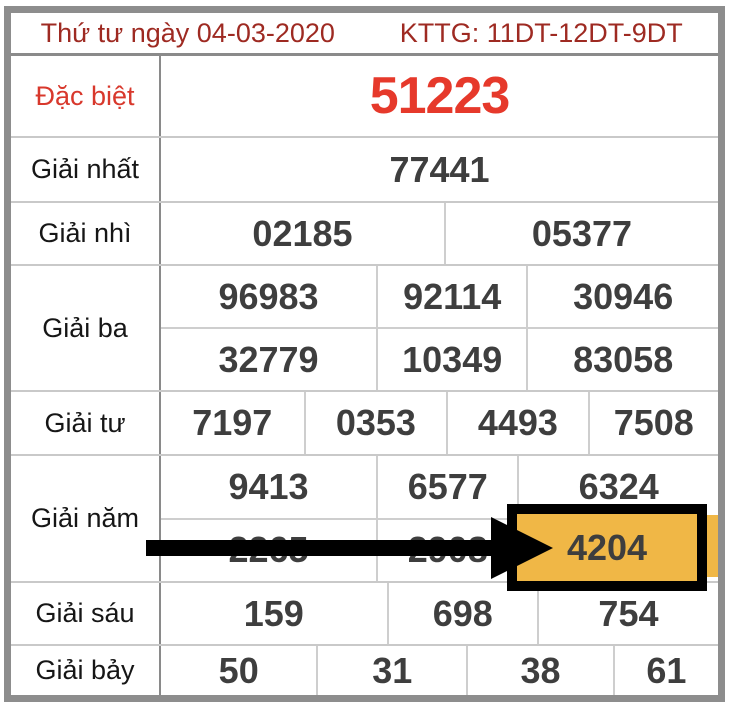 The image size is (749, 710). What do you see at coordinates (86, 328) in the screenshot?
I see `prize-label-third: Giải ba` at bounding box center [86, 328].